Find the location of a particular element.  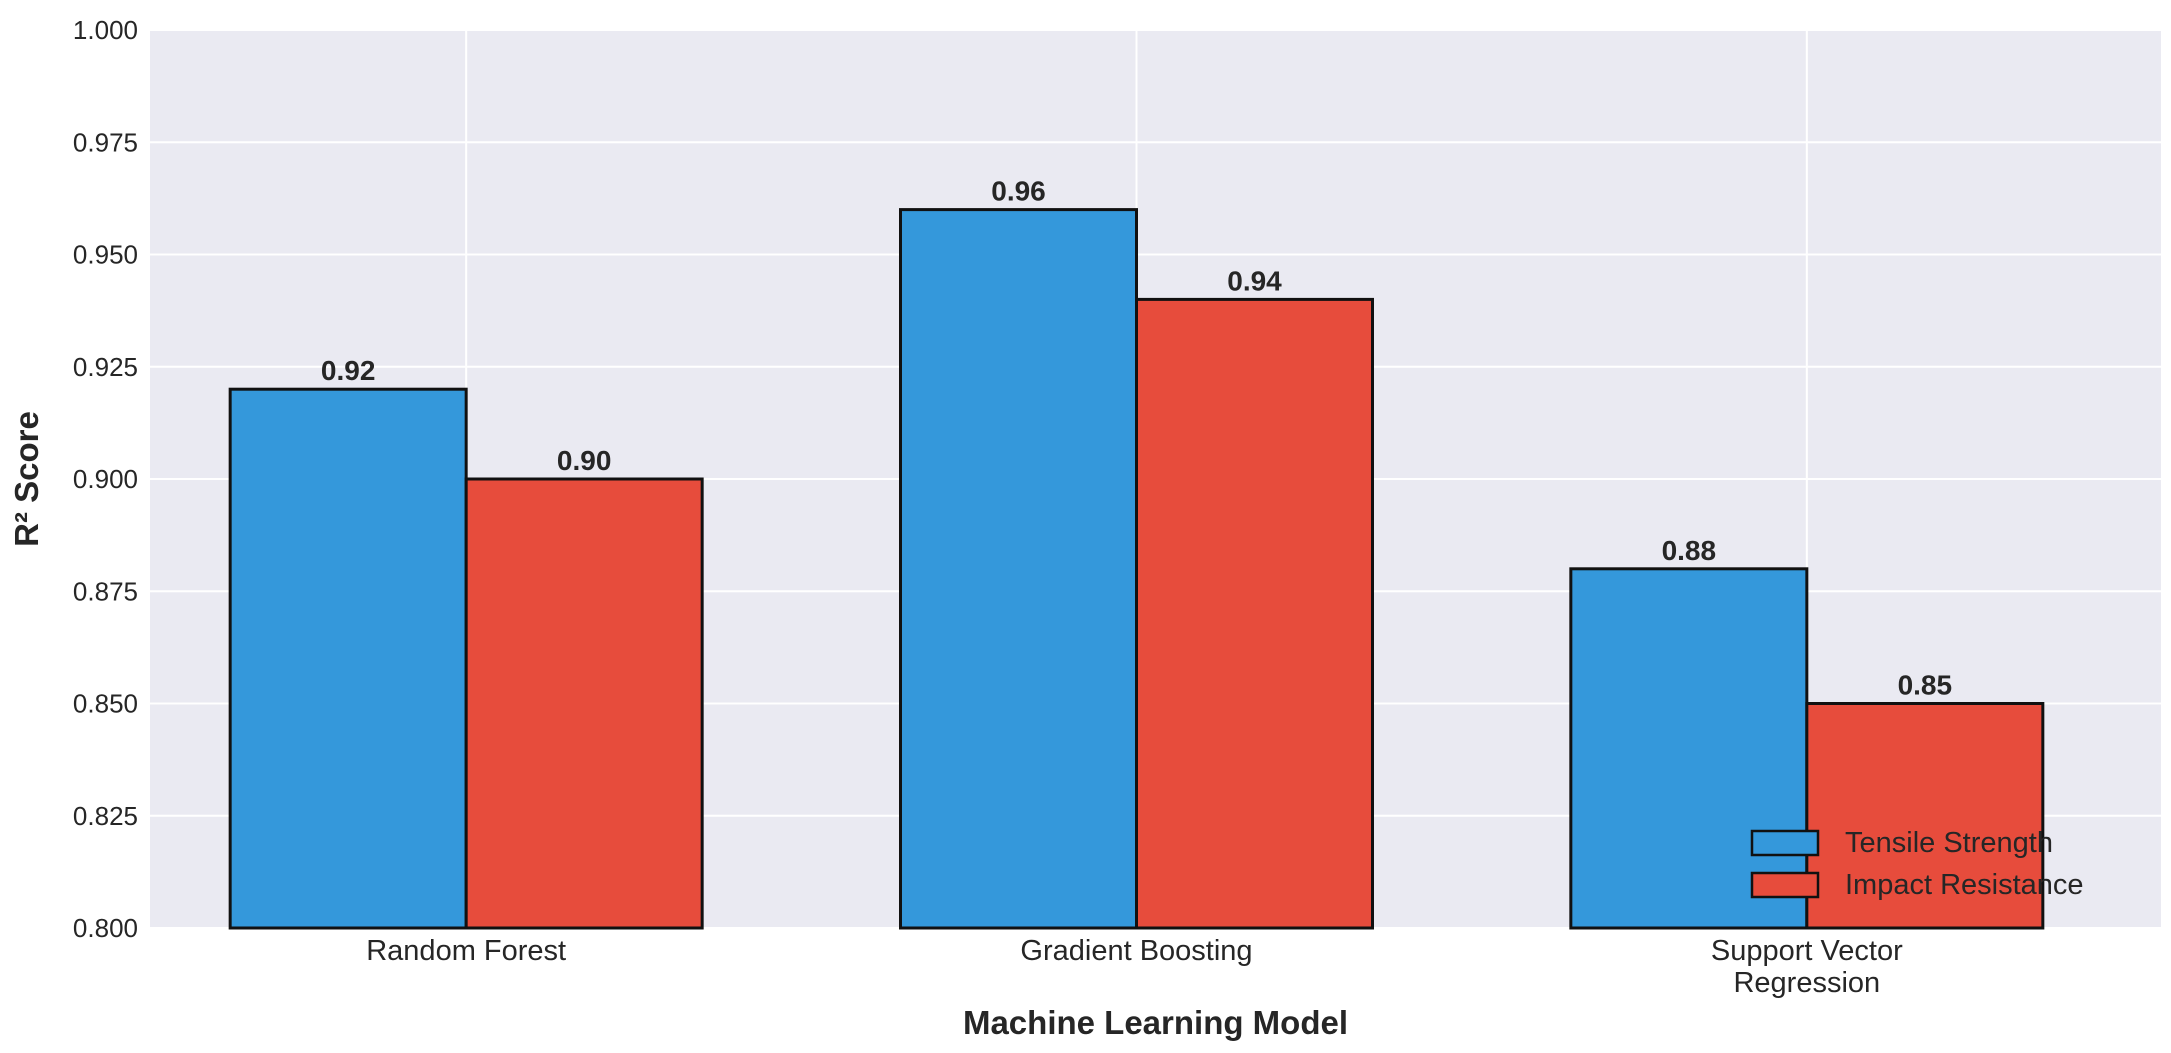

y-tick-label: 1.000 is located at coordinates (105, 30).